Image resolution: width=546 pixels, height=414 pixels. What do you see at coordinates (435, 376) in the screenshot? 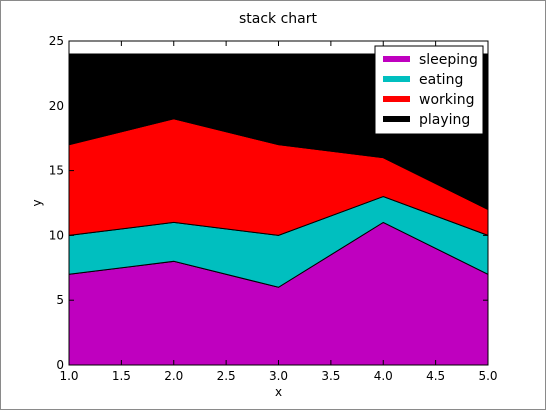
I see `x-tick-label: 4.5` at bounding box center [435, 376].